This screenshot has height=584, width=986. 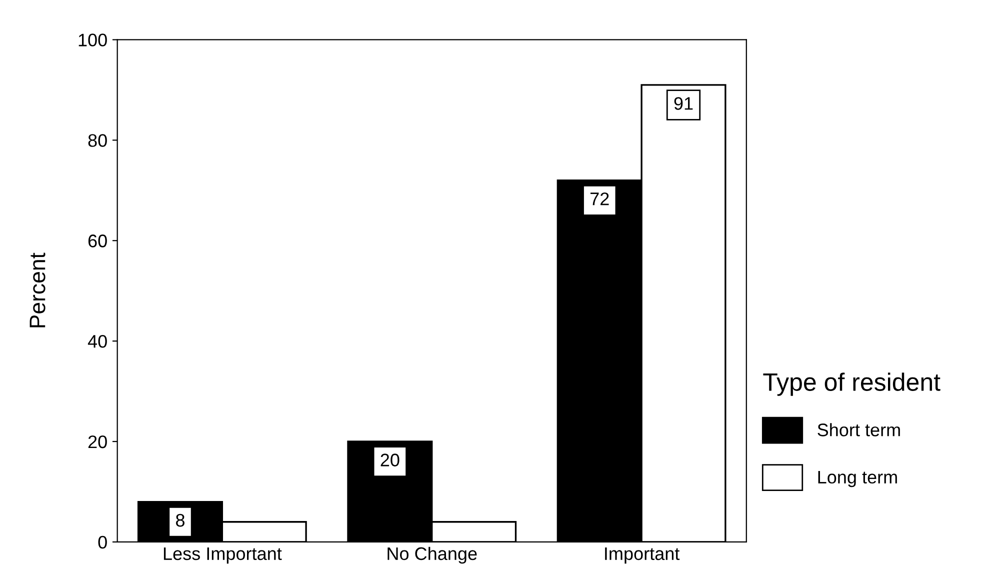 I want to click on y-tick-label: 20, so click(x=97, y=441).